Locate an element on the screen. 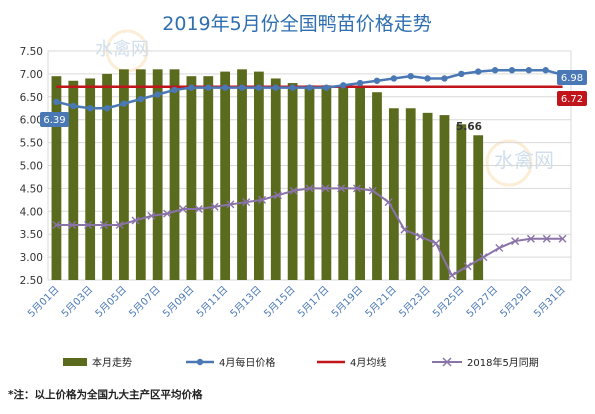 The image size is (595, 414). blue-end-badge: 6.98 is located at coordinates (572, 77).